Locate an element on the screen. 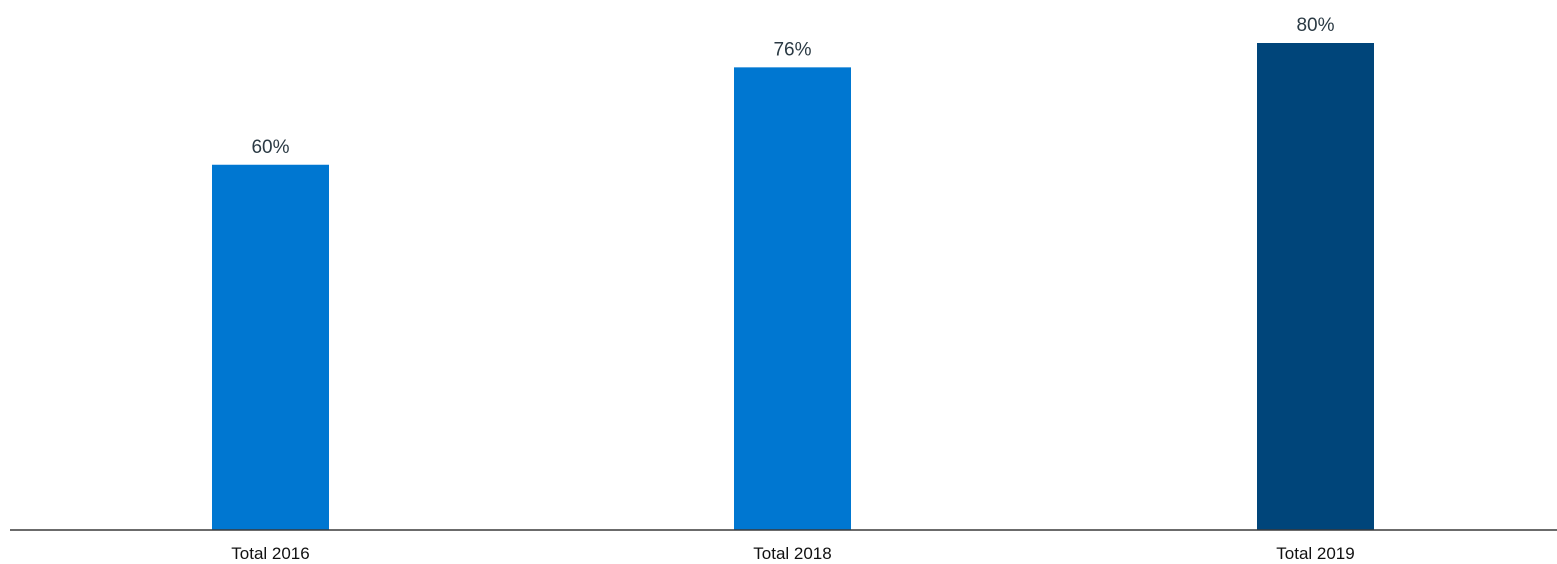 This screenshot has width=1557, height=564. value-label-1: 60% is located at coordinates (270, 147).